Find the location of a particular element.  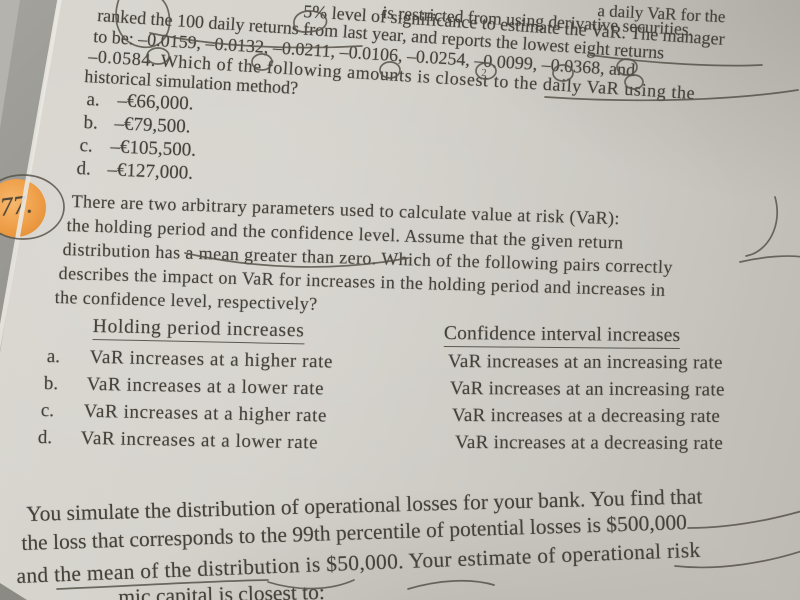

row-label: c. is located at coordinates (47, 411).